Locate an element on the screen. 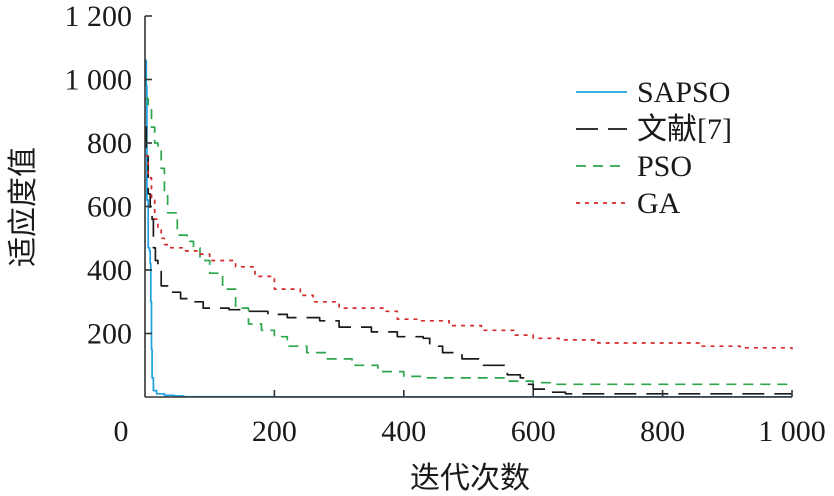 The image size is (834, 496). y-tick-label: 200 is located at coordinates (109, 334).